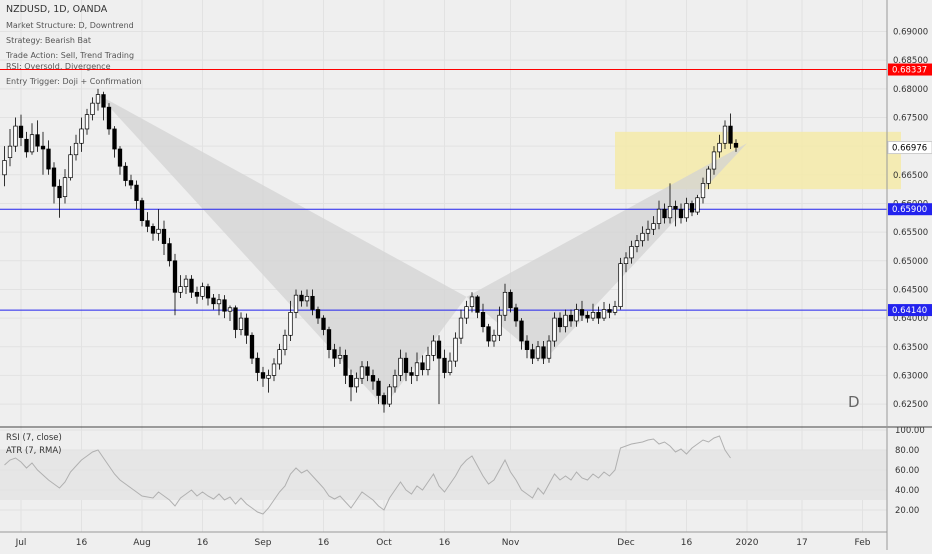 The width and height of the screenshot is (932, 554). What do you see at coordinates (74, 81) in the screenshot?
I see `note-entry-trigger: Entry Trigger: Doji + Confirmation` at bounding box center [74, 81].